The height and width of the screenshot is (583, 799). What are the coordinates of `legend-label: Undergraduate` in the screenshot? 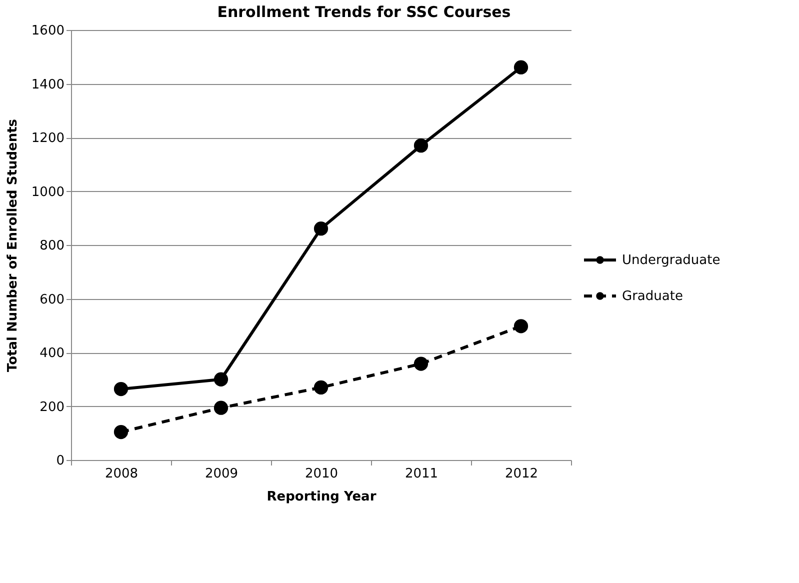 It's located at (671, 260).